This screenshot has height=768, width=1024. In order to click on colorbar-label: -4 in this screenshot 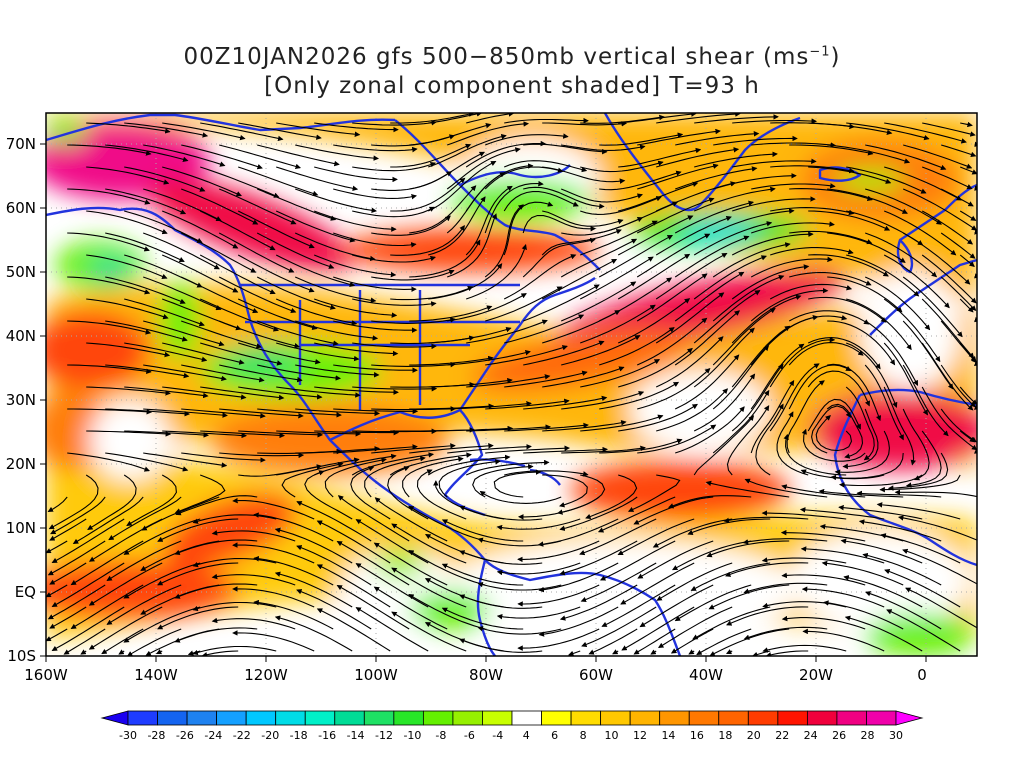, I will do `click(497, 735)`.